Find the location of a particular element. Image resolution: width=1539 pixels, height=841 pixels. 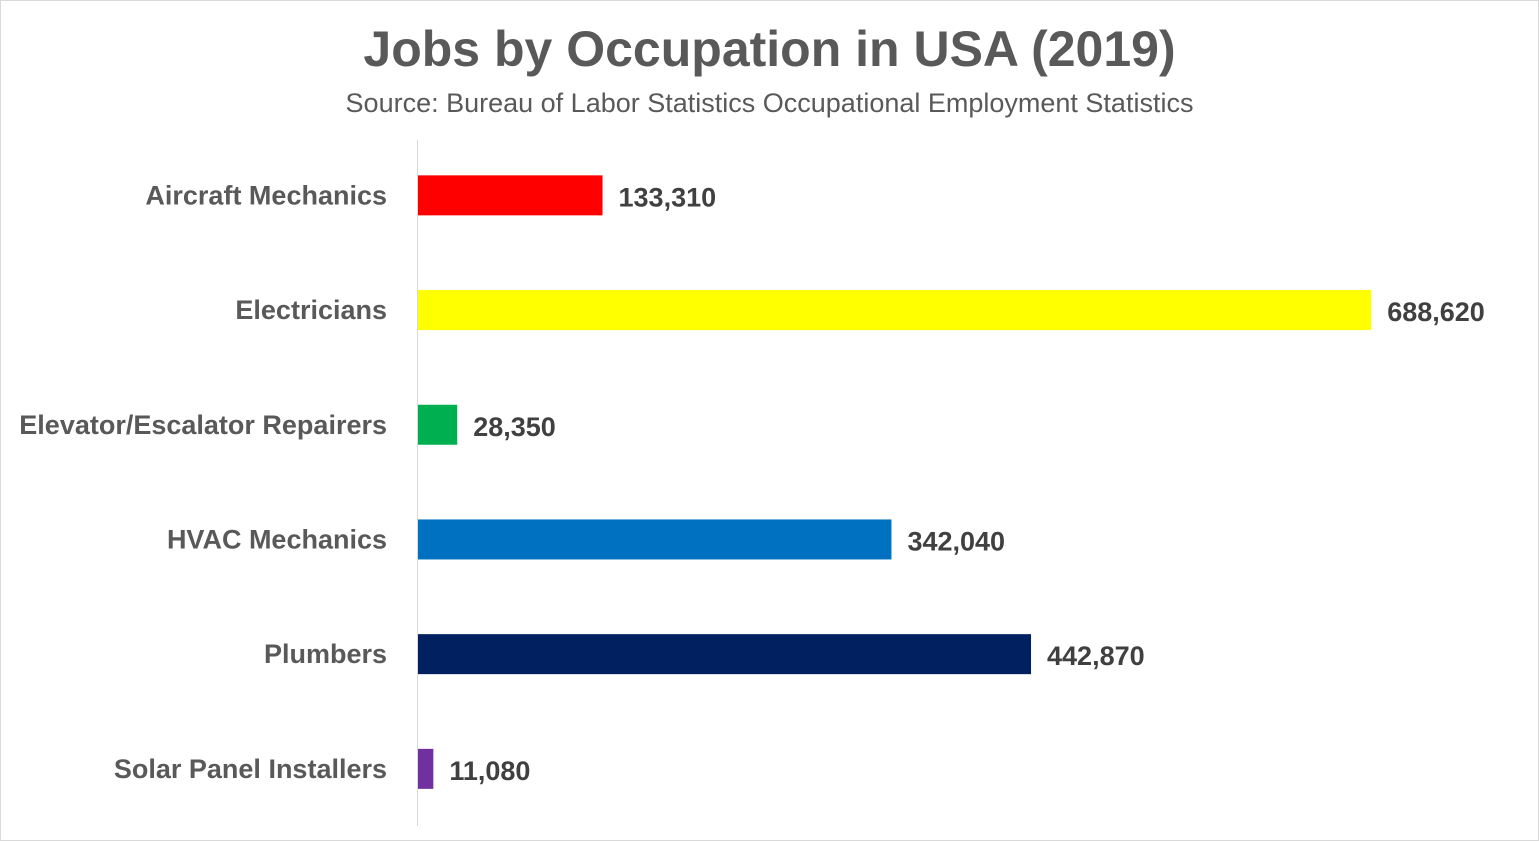

chart-title: Jobs by Occupation in USA (2019) is located at coordinates (769, 49).